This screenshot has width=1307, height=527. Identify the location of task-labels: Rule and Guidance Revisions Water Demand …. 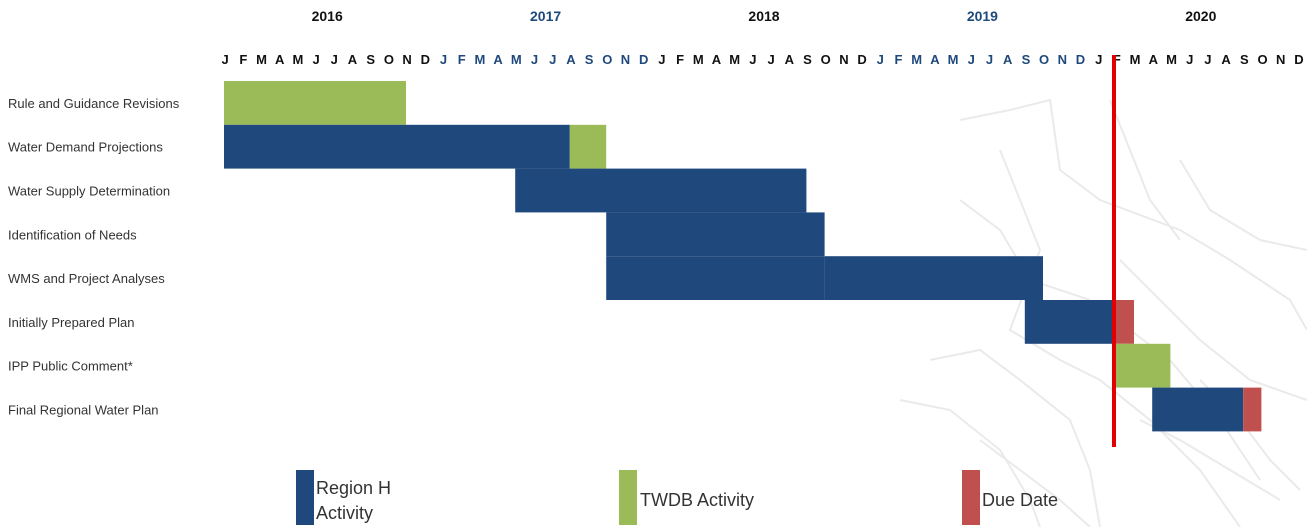
(94, 257).